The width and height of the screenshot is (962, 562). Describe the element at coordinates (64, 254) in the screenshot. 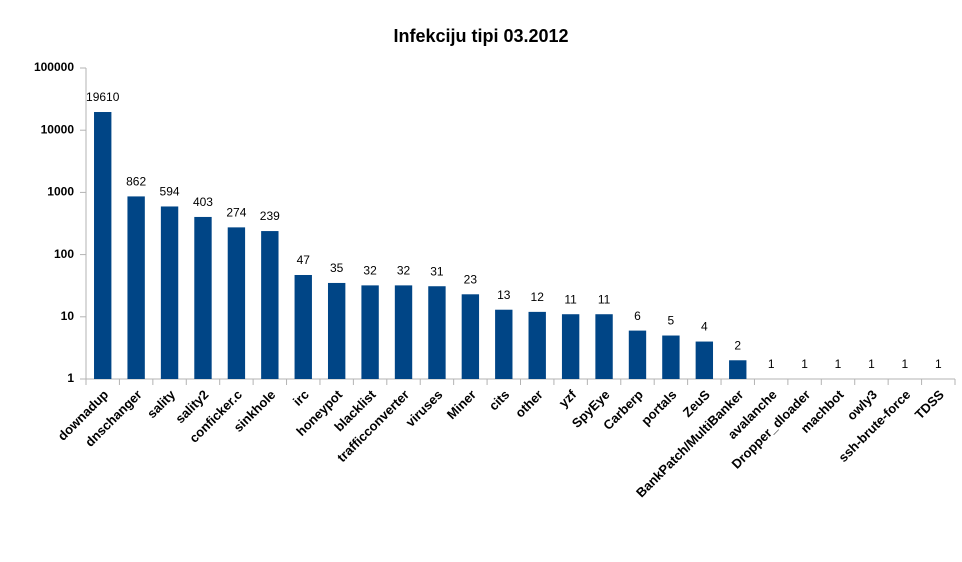

I see `y-tick-label: 100` at that location.